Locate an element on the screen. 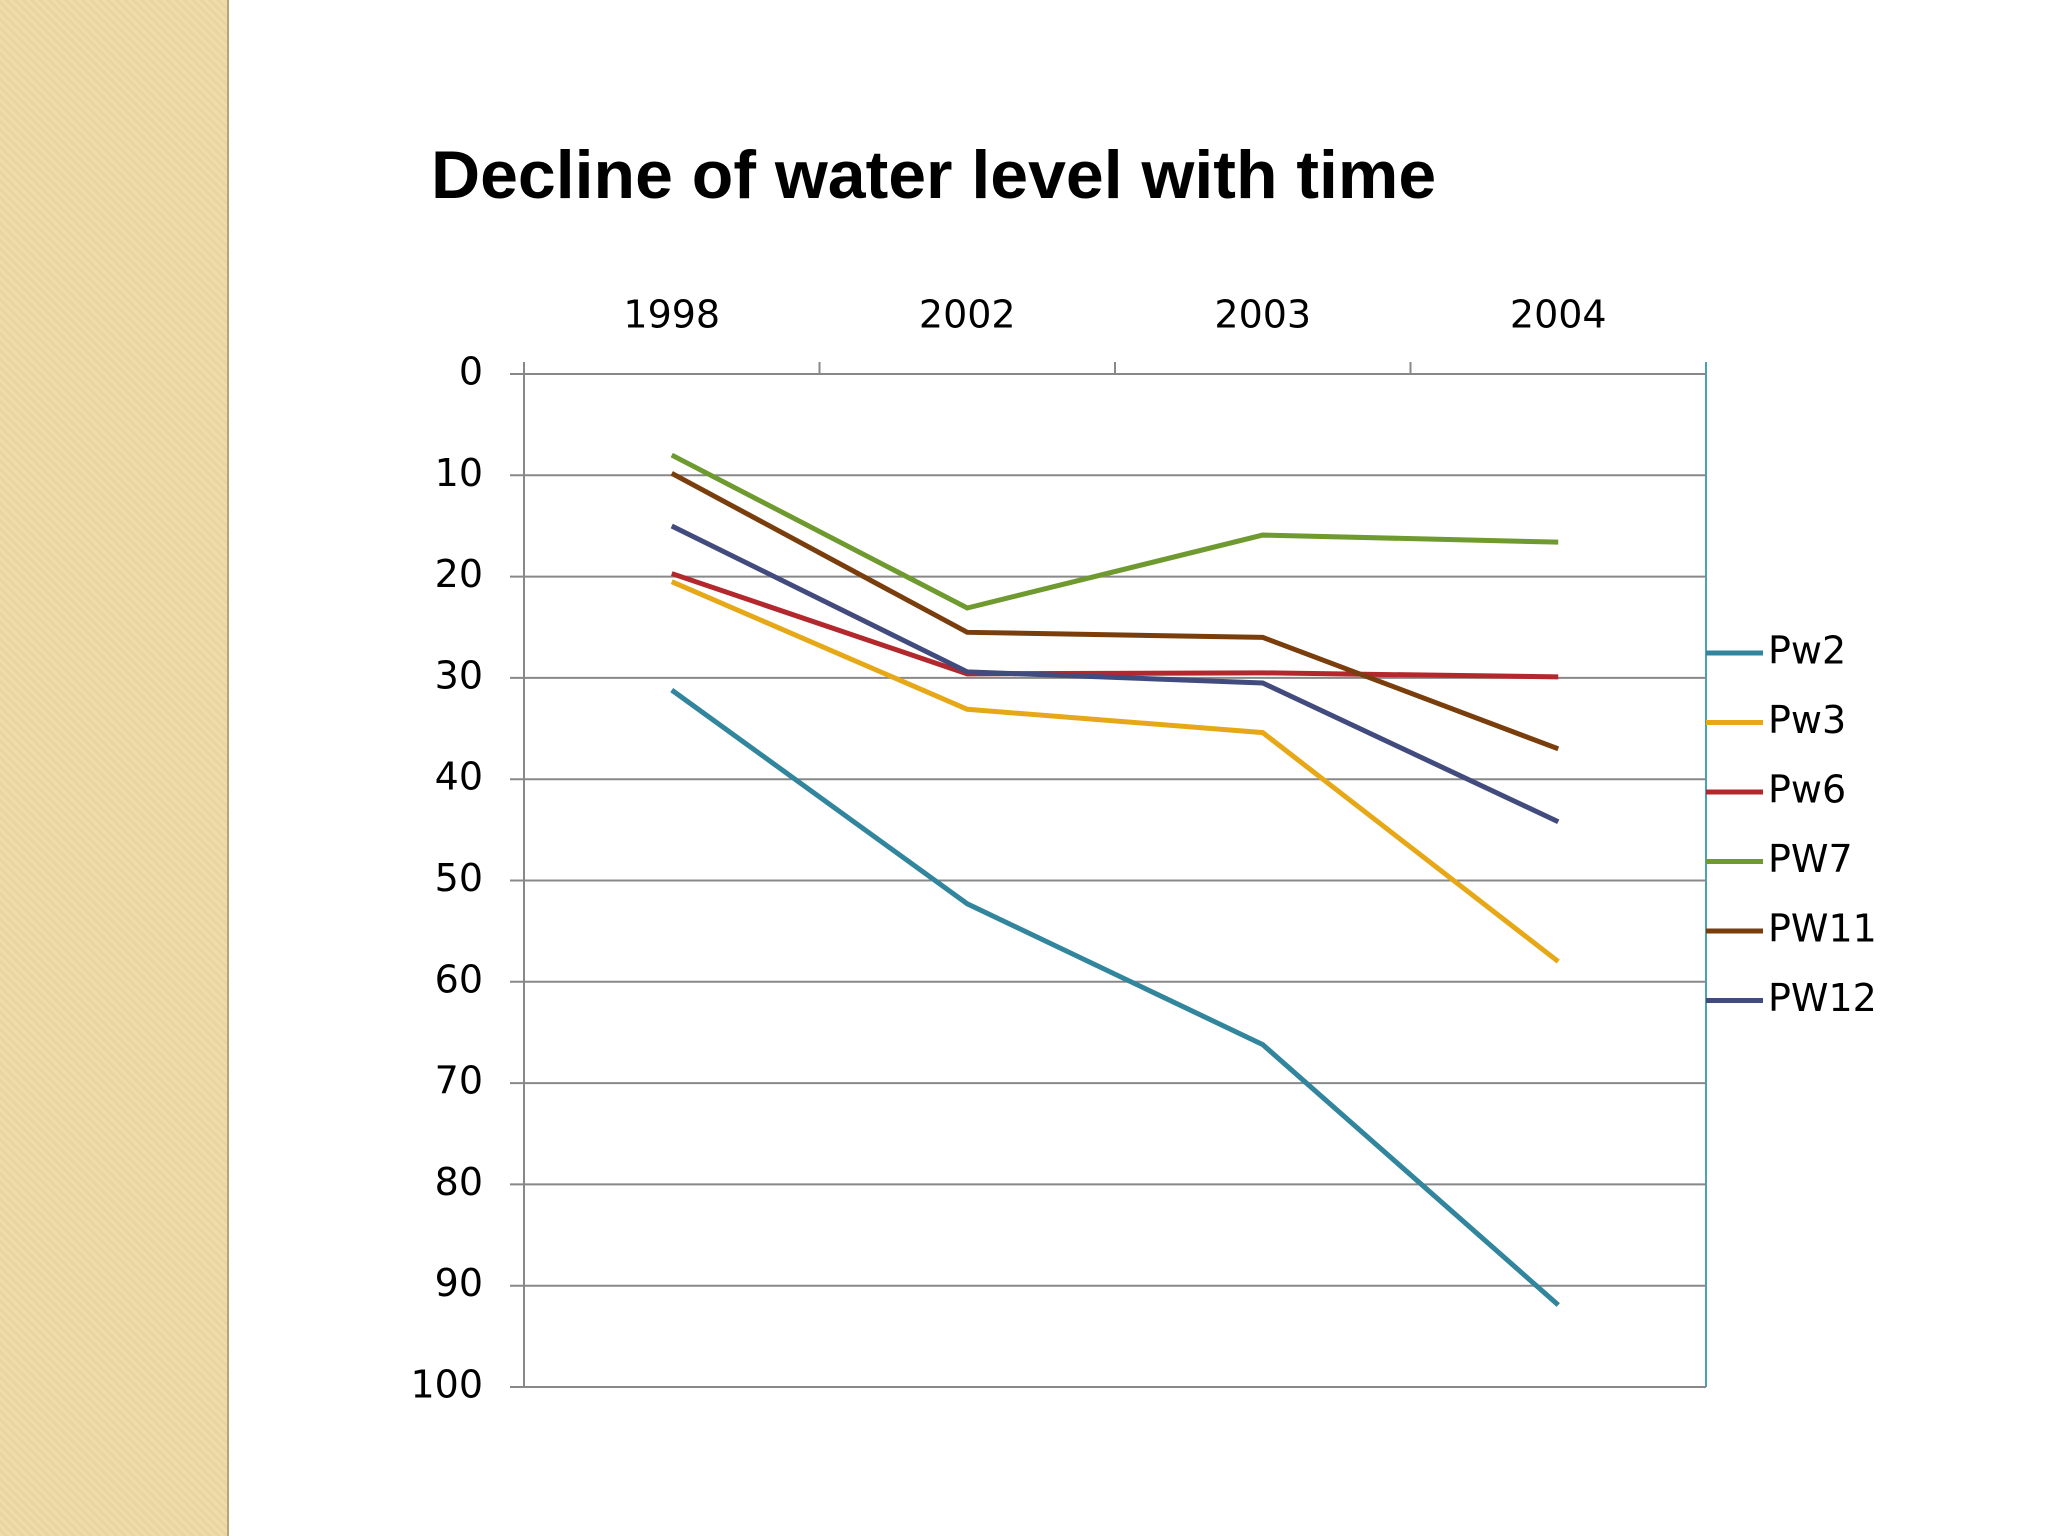 The width and height of the screenshot is (2048, 1536). y-tick-label: 30 is located at coordinates (459, 675).